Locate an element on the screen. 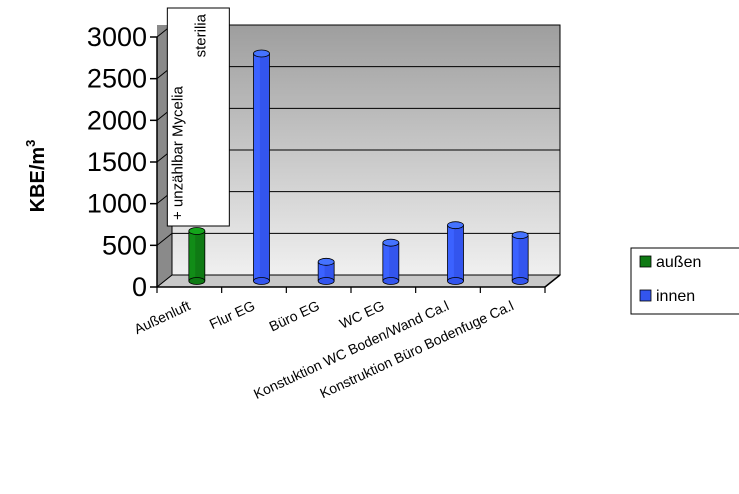 The height and width of the screenshot is (494, 739). y-tick-label: 0 is located at coordinates (139, 287).